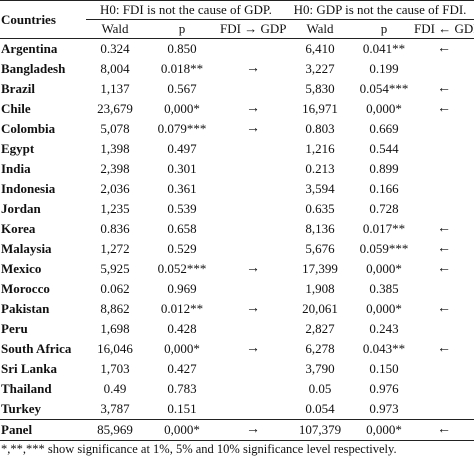 The width and height of the screenshot is (474, 457). Describe the element at coordinates (43, 249) in the screenshot. I see `country-cell: Malaysia` at that location.